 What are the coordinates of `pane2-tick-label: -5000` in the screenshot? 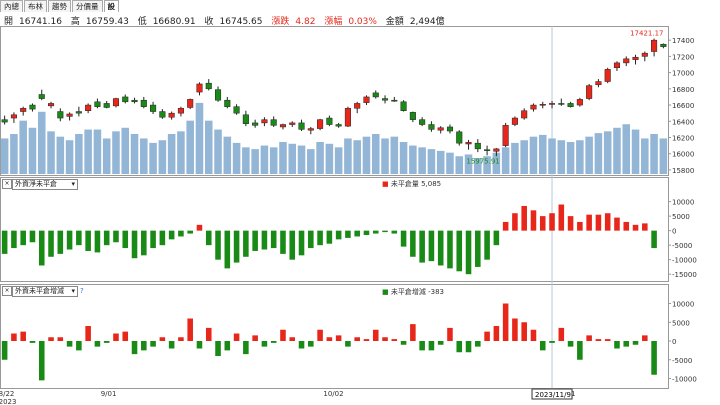 It's located at (682, 246).